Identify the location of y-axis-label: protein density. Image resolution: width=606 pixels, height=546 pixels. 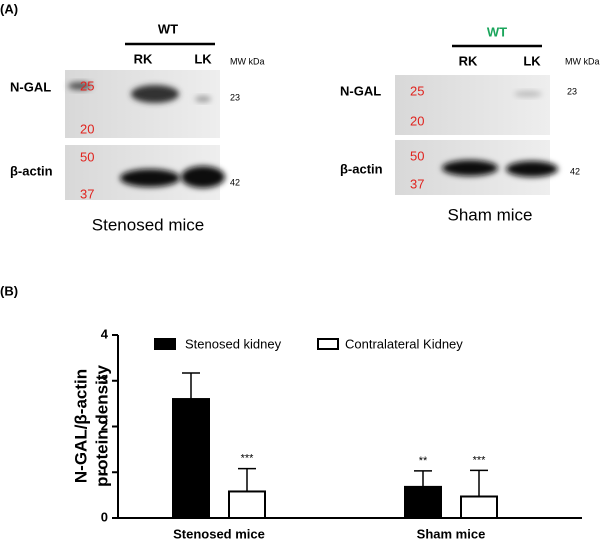
(101, 426).